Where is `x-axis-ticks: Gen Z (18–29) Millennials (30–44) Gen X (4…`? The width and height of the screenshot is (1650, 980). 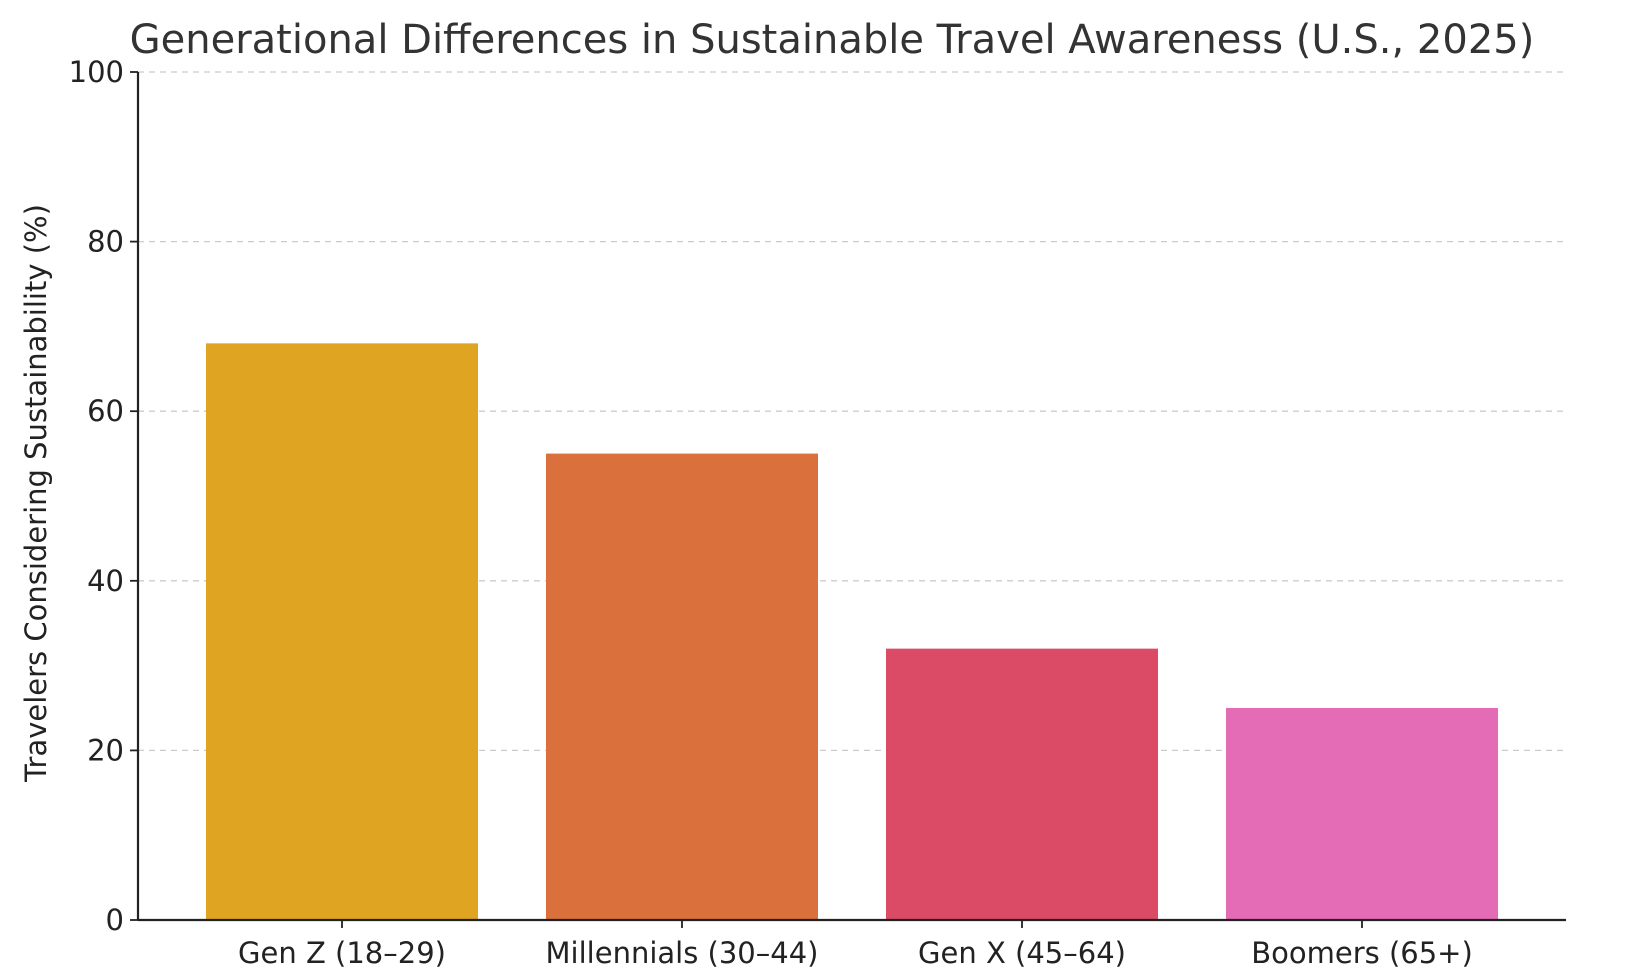 x-axis-ticks: Gen Z (18–29) Millennials (30–44) Gen X (4… is located at coordinates (855, 945).